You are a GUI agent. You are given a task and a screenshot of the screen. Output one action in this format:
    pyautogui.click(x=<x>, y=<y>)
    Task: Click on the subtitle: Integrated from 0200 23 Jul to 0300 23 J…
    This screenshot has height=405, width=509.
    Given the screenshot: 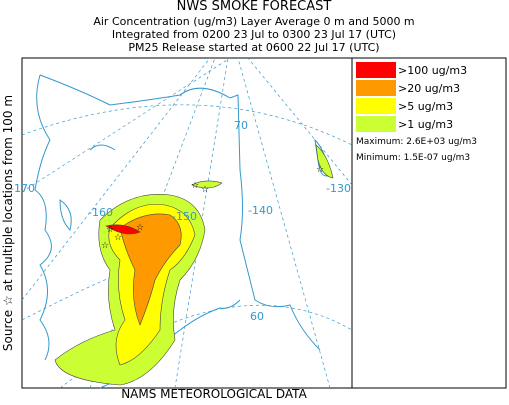 What is the action you would take?
    pyautogui.click(x=254, y=34)
    